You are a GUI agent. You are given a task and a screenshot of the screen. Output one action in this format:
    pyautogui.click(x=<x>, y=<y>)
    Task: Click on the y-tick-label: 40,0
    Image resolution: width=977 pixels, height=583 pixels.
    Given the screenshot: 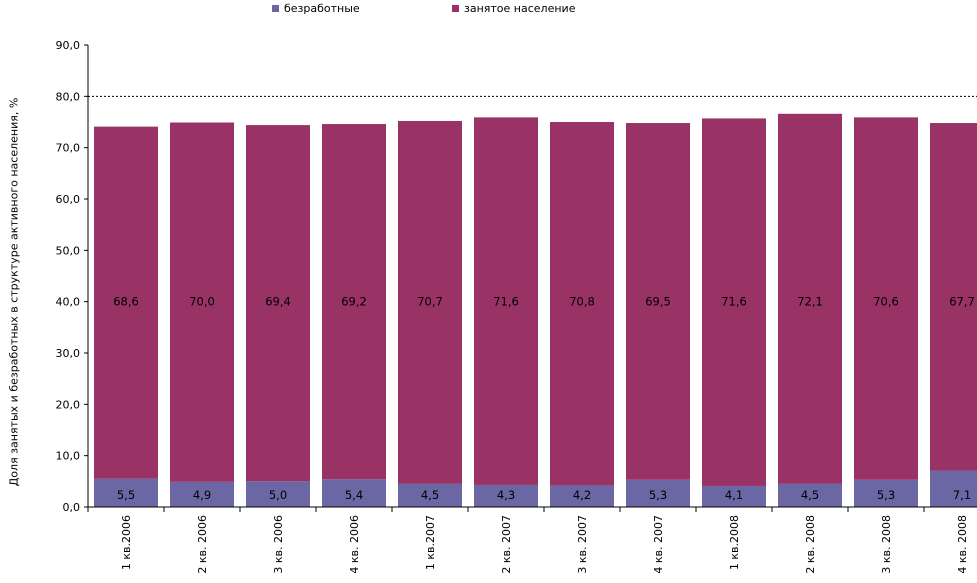 What is the action you would take?
    pyautogui.click(x=68, y=302)
    